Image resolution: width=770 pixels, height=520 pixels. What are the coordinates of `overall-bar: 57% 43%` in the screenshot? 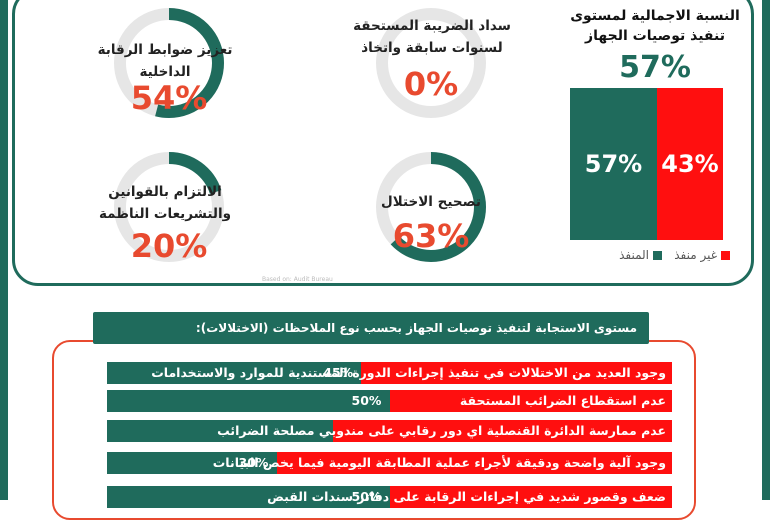 It's located at (646, 164).